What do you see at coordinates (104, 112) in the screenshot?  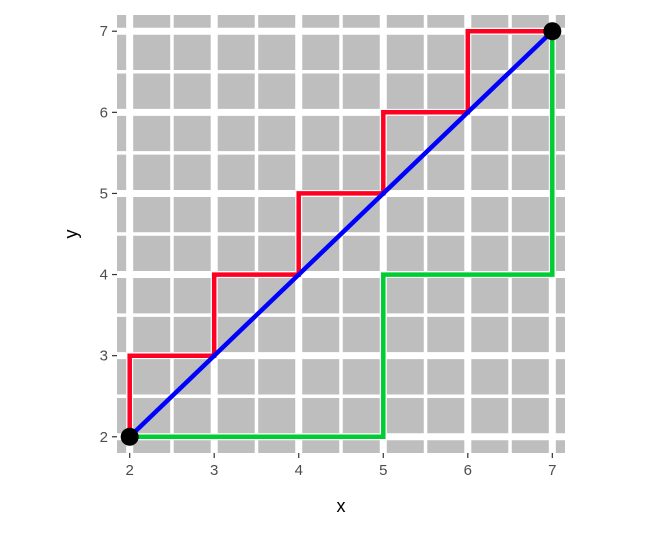 I see `y-tick-label: 6` at bounding box center [104, 112].